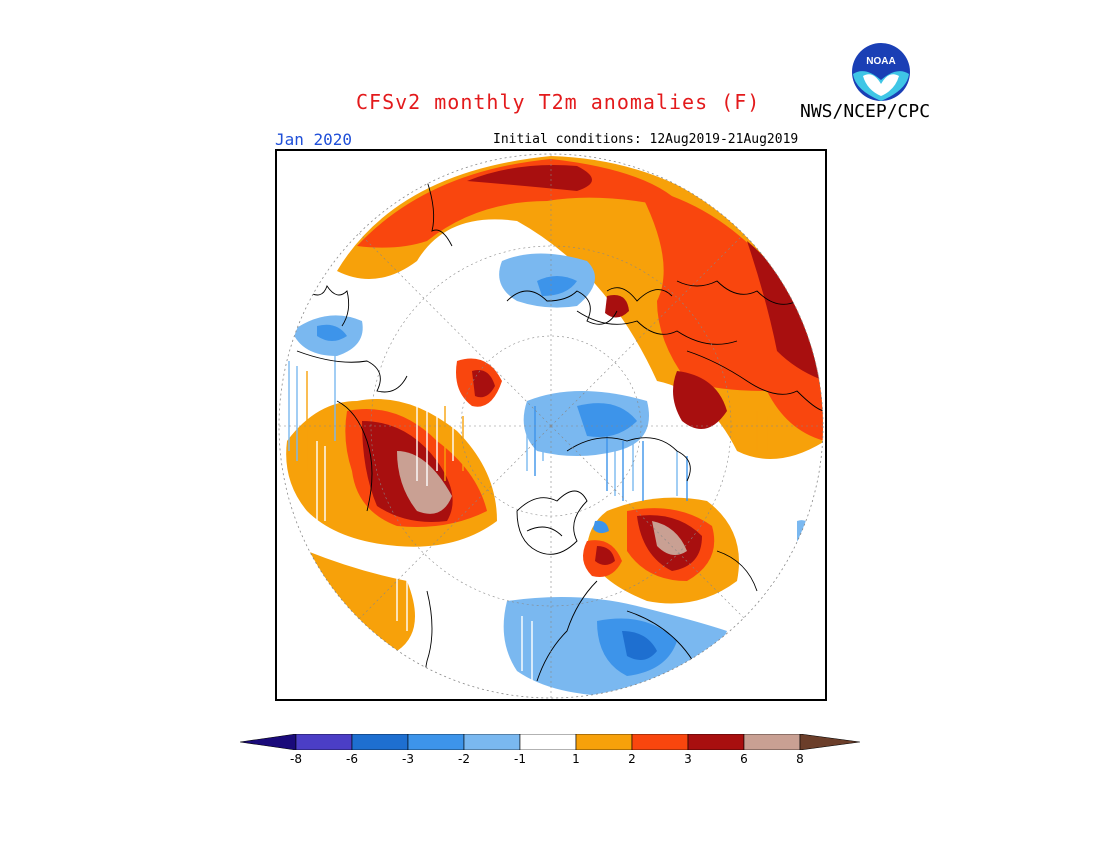 This screenshot has width=1100, height=850. Describe the element at coordinates (632, 759) in the screenshot. I see `colorbar-label: 2` at that location.